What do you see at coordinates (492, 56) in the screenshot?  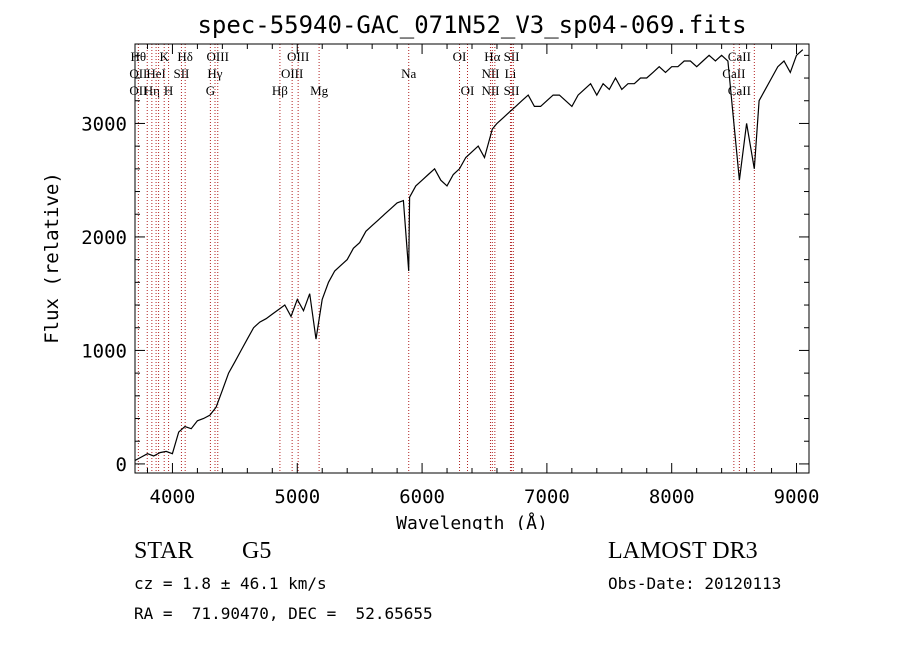 I see `line-marker-label: Hα` at bounding box center [492, 56].